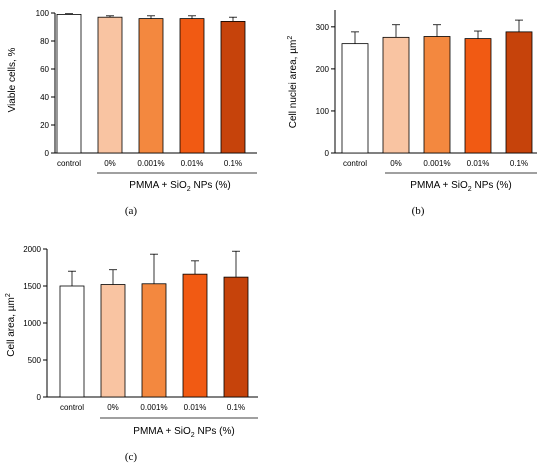 This screenshot has width=550, height=467. What do you see at coordinates (35, 360) in the screenshot?
I see `y-tick-label: 500` at bounding box center [35, 360].